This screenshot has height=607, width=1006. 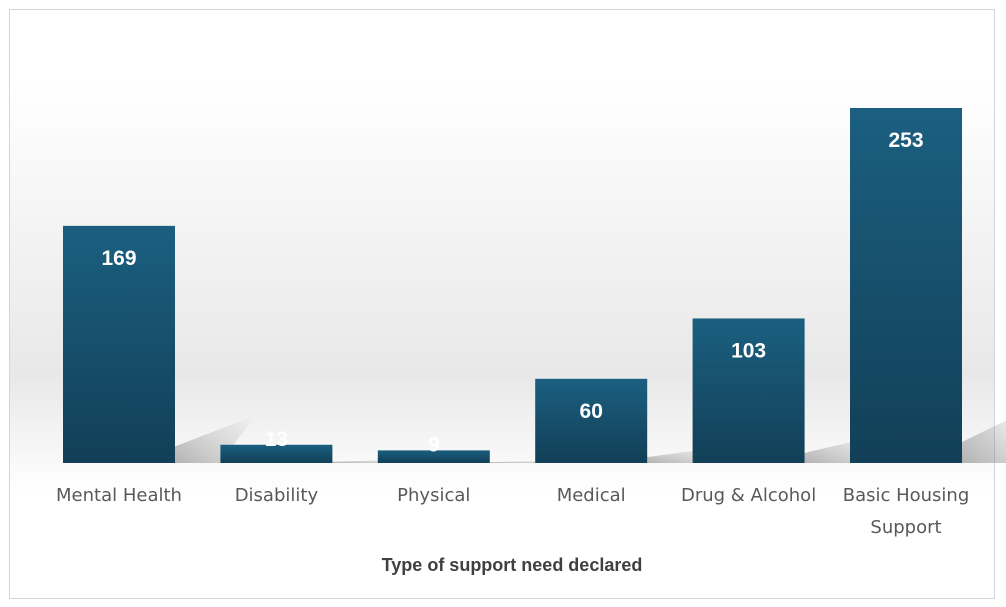 What do you see at coordinates (433, 495) in the screenshot?
I see `category-label-physical: Physical` at bounding box center [433, 495].